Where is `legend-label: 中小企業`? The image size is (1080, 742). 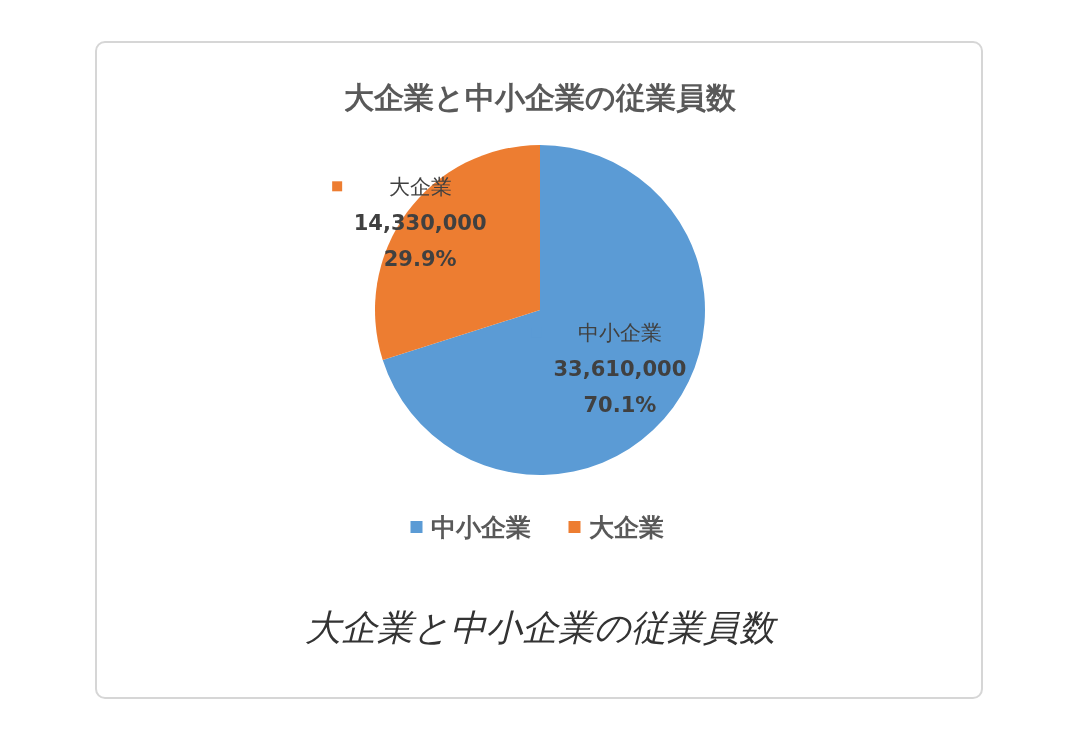
legend-label: 中小企業 is located at coordinates (480, 527).